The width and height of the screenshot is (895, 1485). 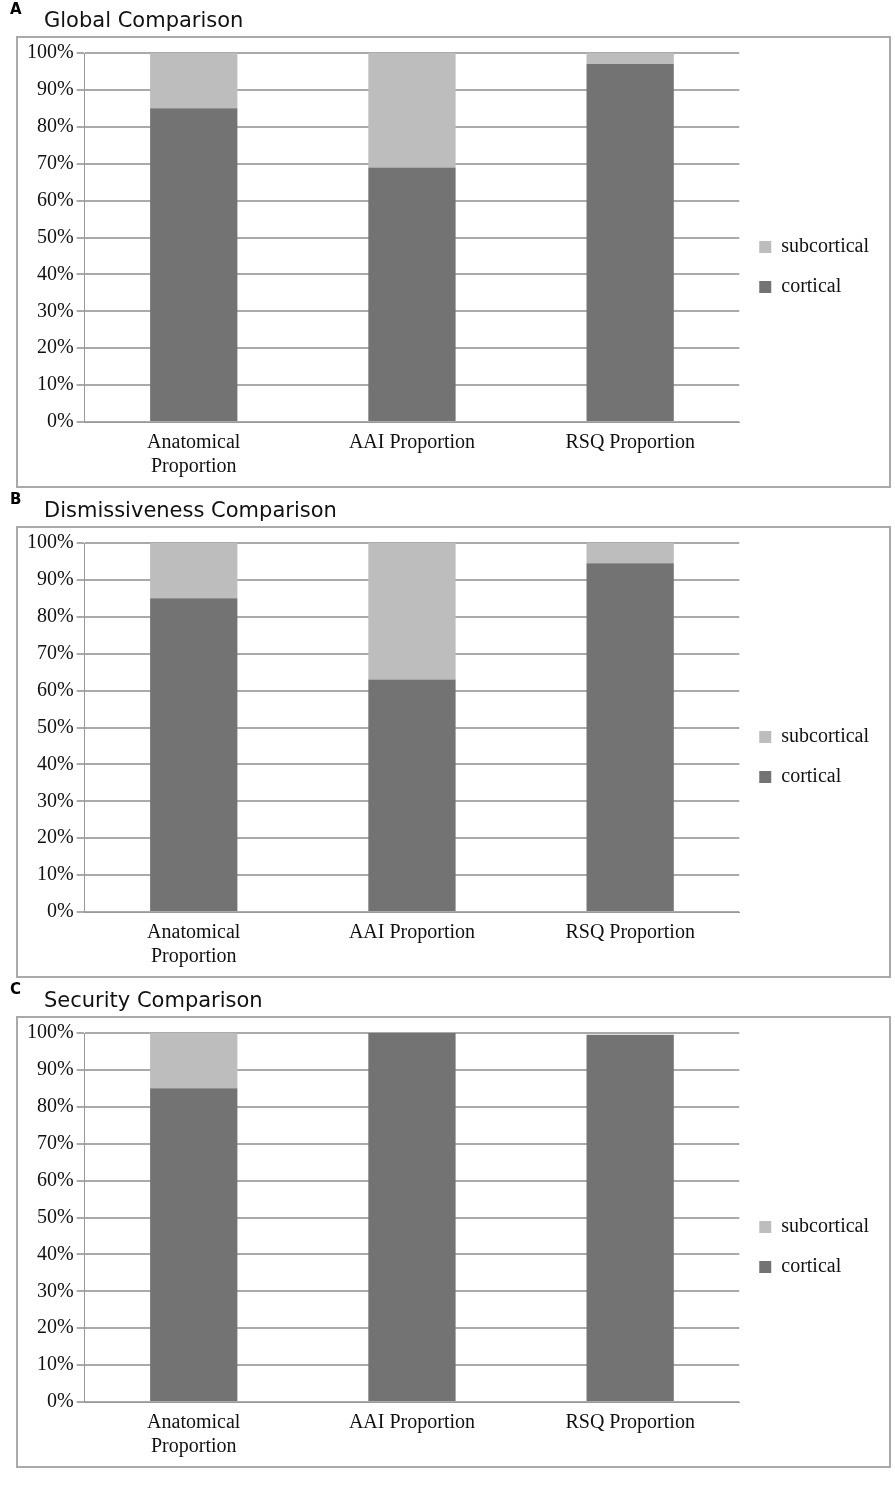 What do you see at coordinates (16, 989) in the screenshot?
I see `text: C` at bounding box center [16, 989].